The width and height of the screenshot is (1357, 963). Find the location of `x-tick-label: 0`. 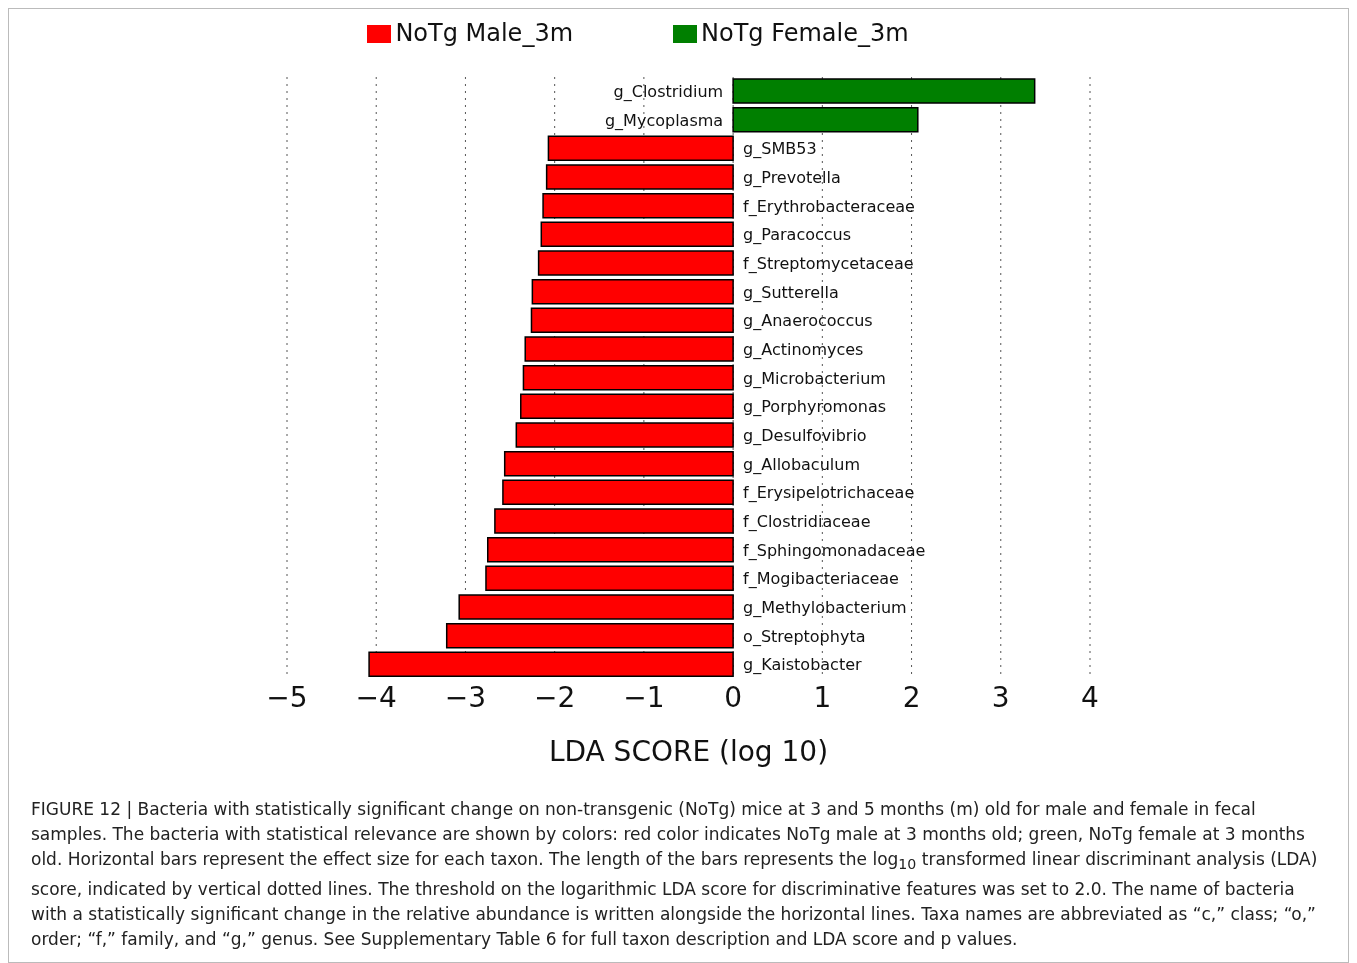

x-tick-label: 0 is located at coordinates (733, 697).